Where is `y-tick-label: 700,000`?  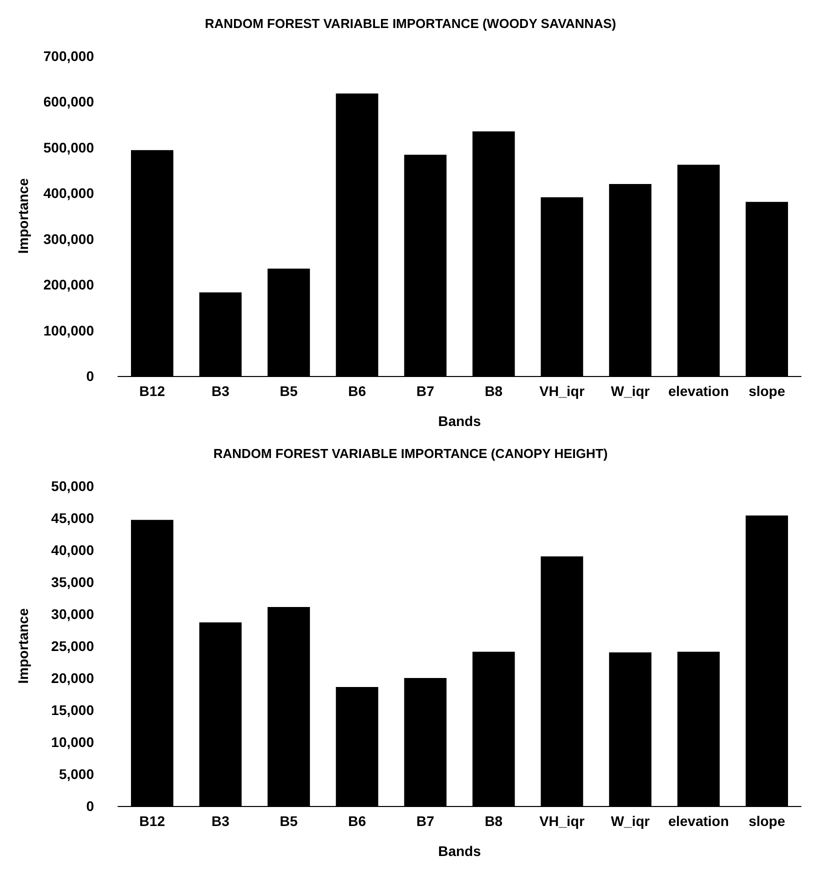 y-tick-label: 700,000 is located at coordinates (68, 56).